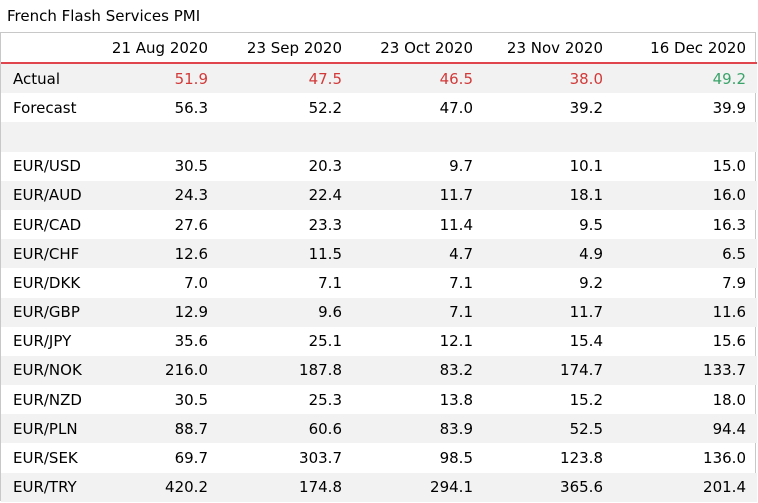 The image size is (758, 503). Describe the element at coordinates (191, 107) in the screenshot. I see `forecast-value: 56.3` at that location.